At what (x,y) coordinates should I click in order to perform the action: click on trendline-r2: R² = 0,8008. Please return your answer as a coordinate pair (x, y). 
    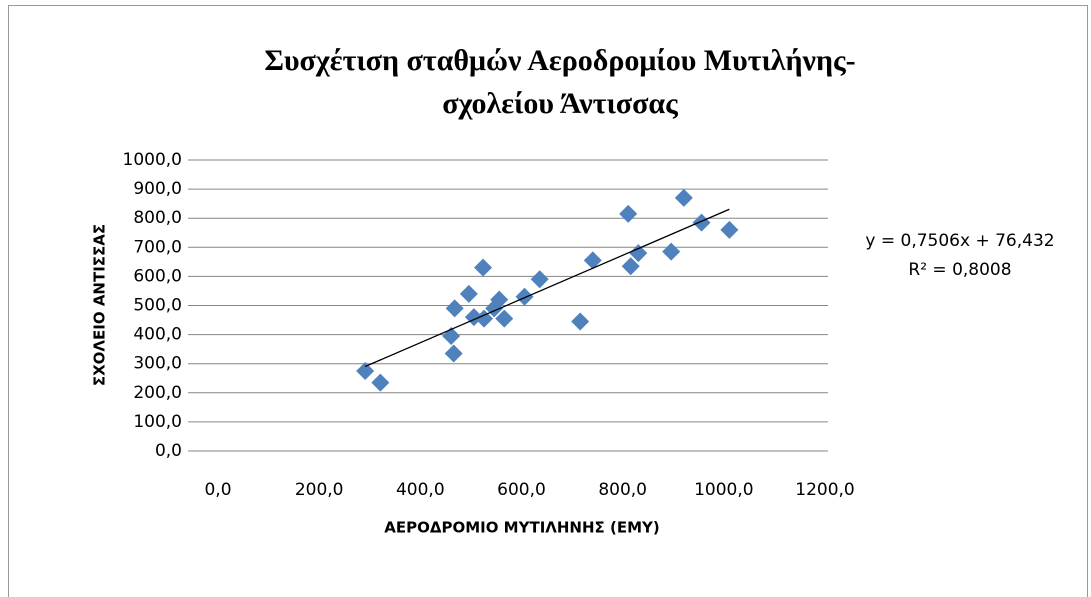
    Looking at the image, I should click on (959, 270).